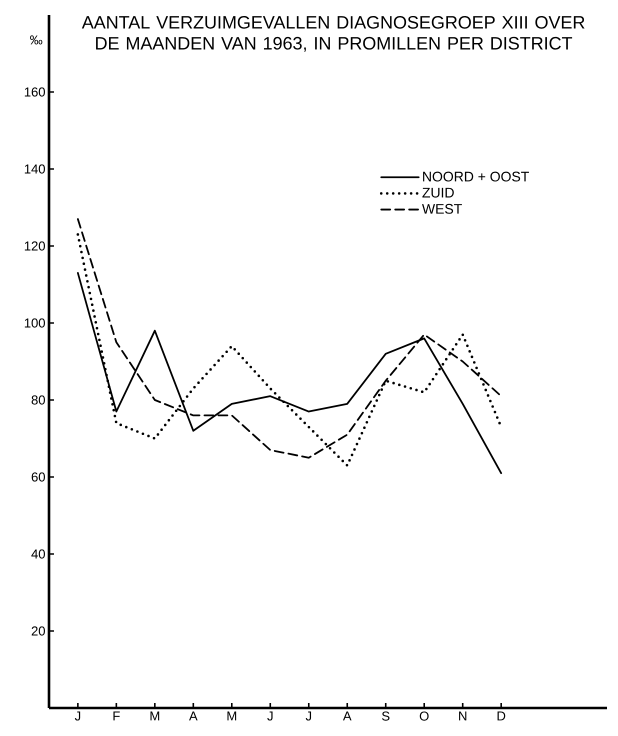 The image size is (618, 736). I want to click on y-tick-label: 80, so click(38, 400).